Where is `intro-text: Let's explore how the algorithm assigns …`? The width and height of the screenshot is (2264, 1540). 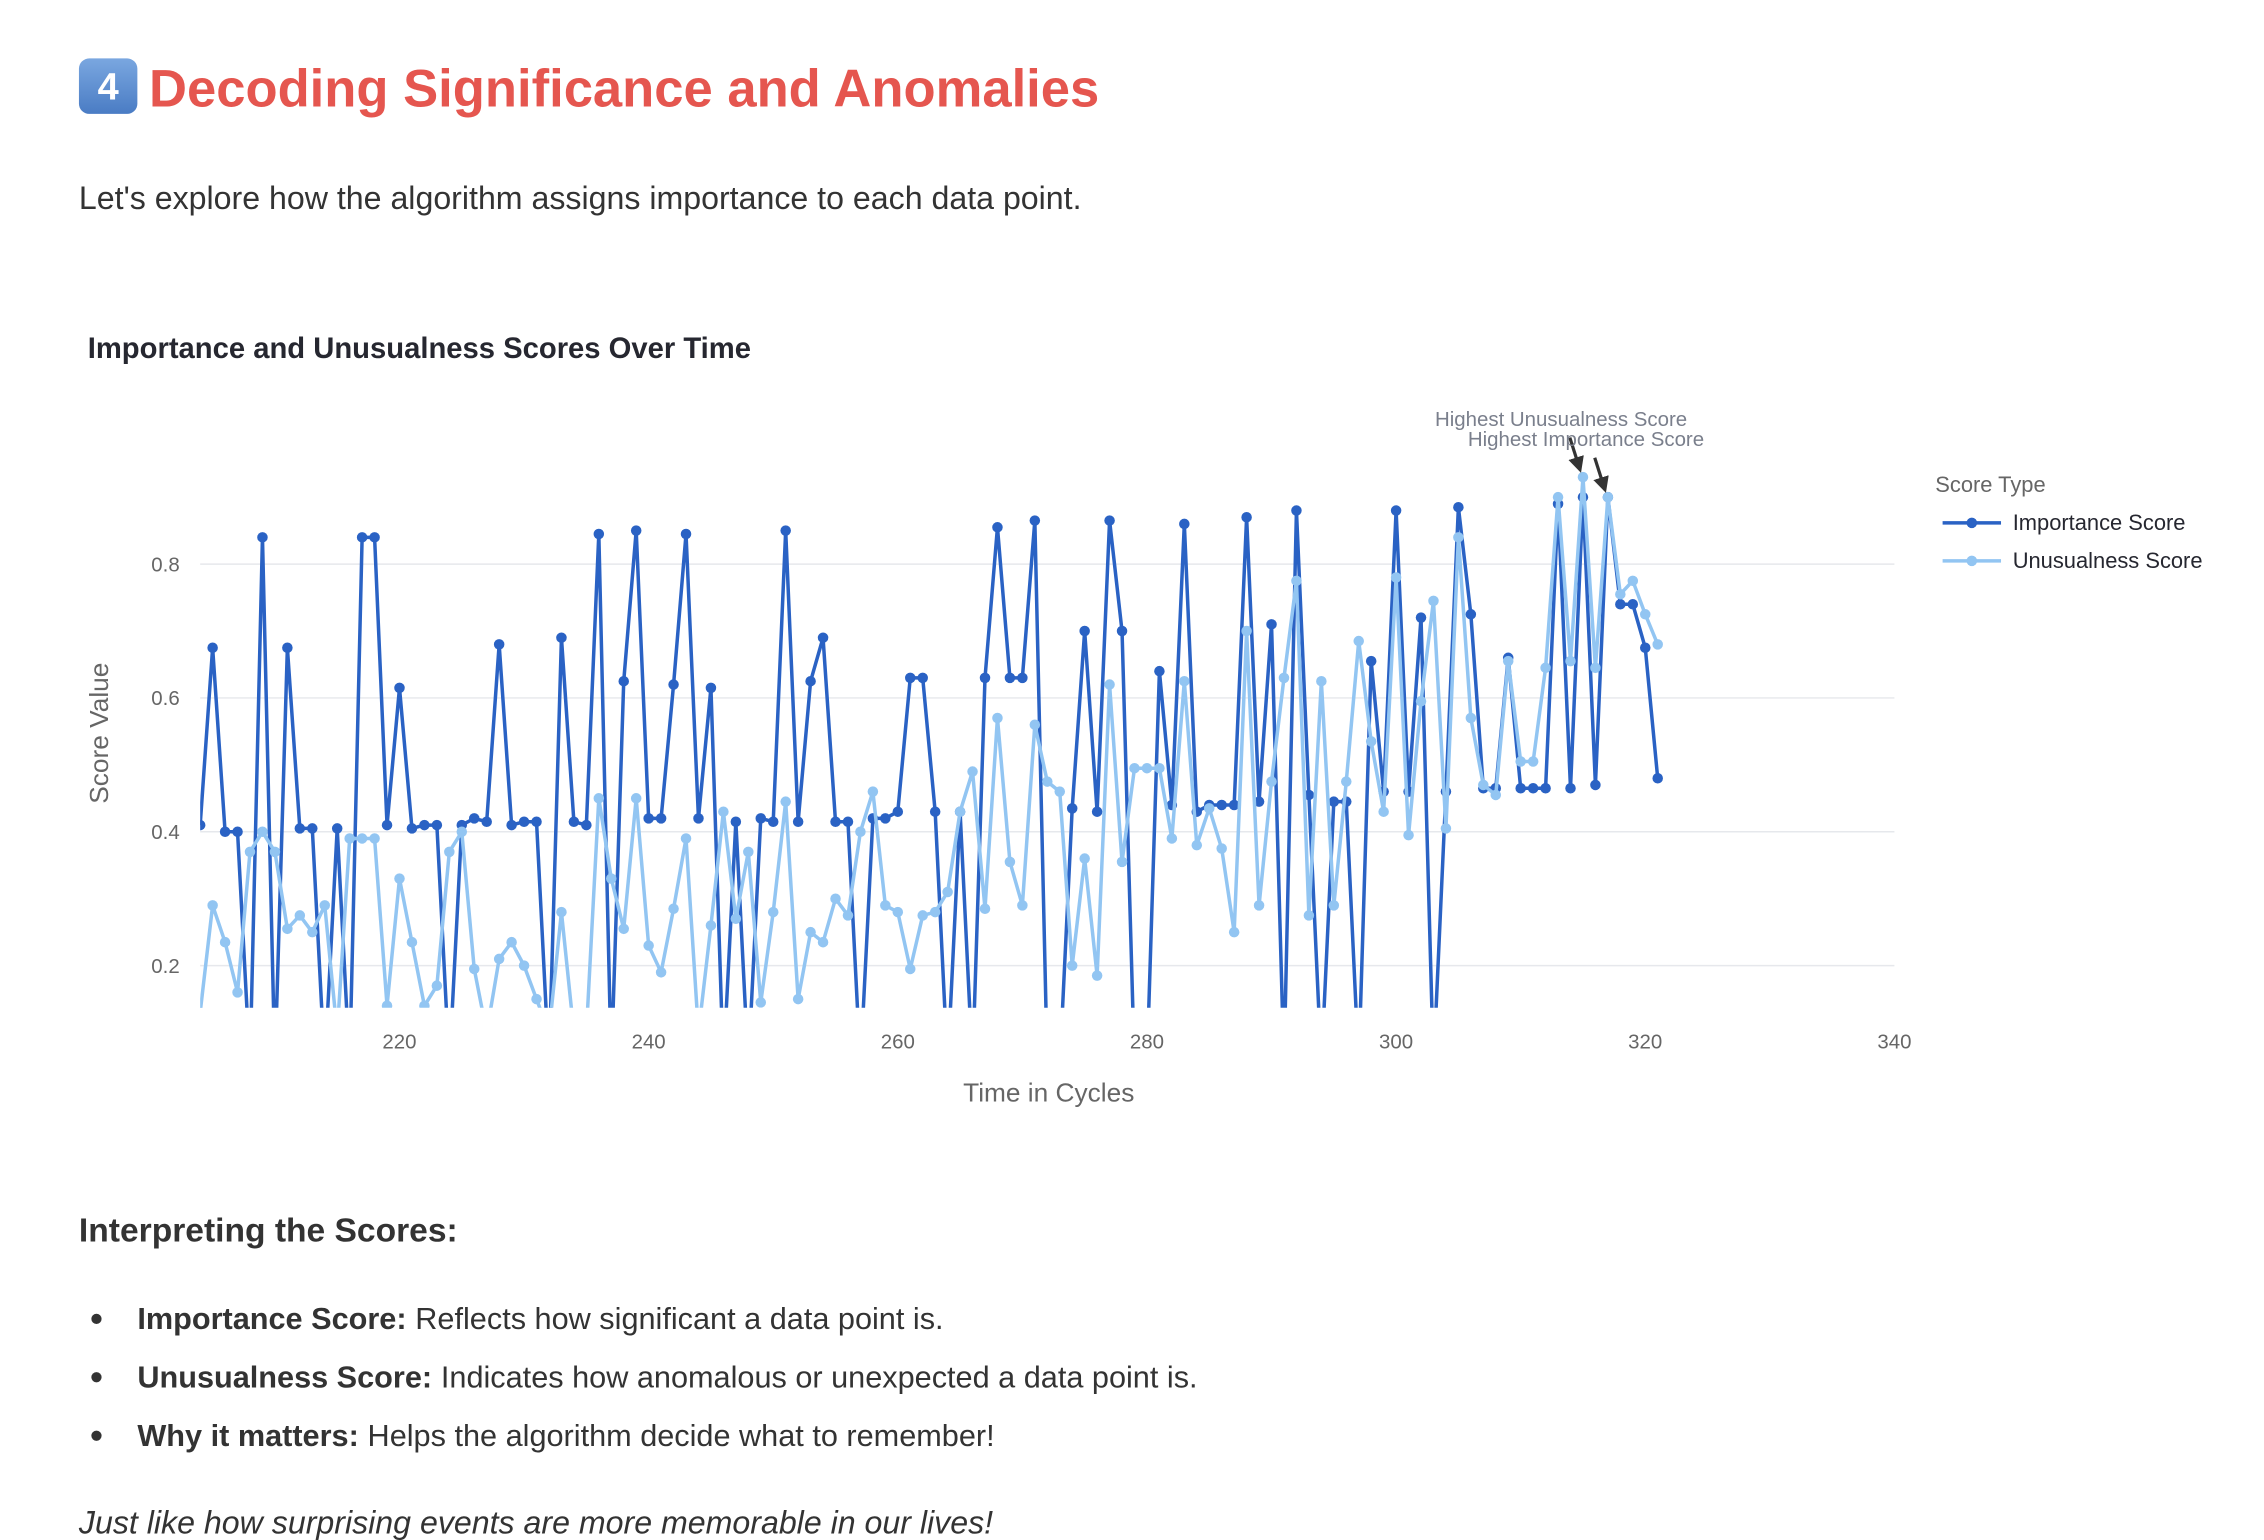 intro-text: Let's explore how the algorithm assigns … is located at coordinates (580, 198).